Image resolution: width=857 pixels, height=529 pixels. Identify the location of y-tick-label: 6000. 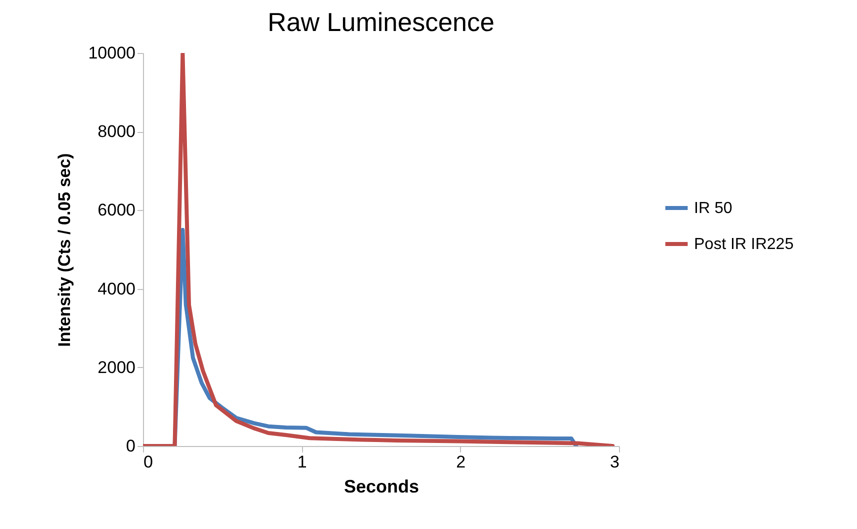
(117, 210).